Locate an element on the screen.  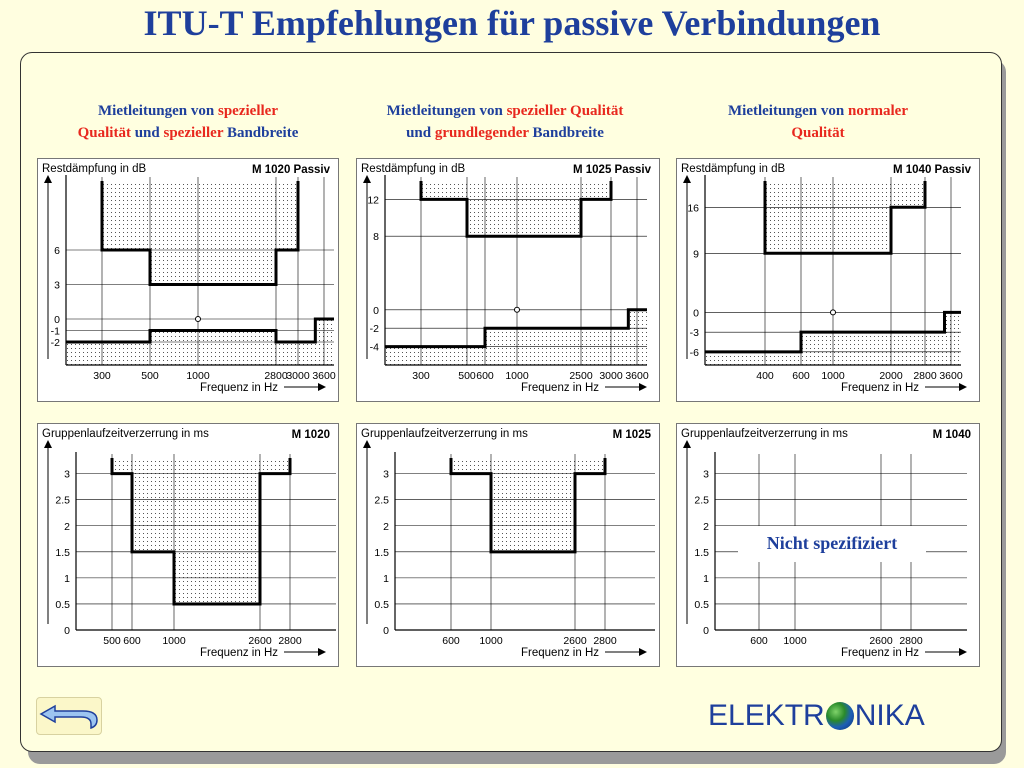
header-text: grundlegender is located at coordinates (481, 133).